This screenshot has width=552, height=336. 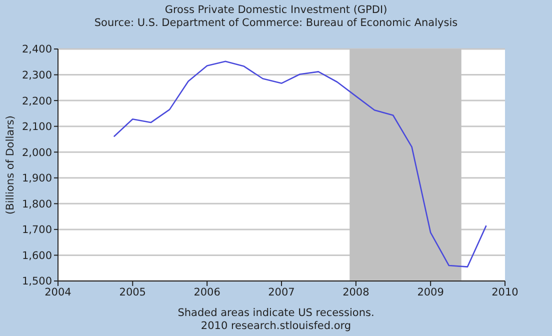 I want to click on y-tick-label: 1,600, so click(x=37, y=256).